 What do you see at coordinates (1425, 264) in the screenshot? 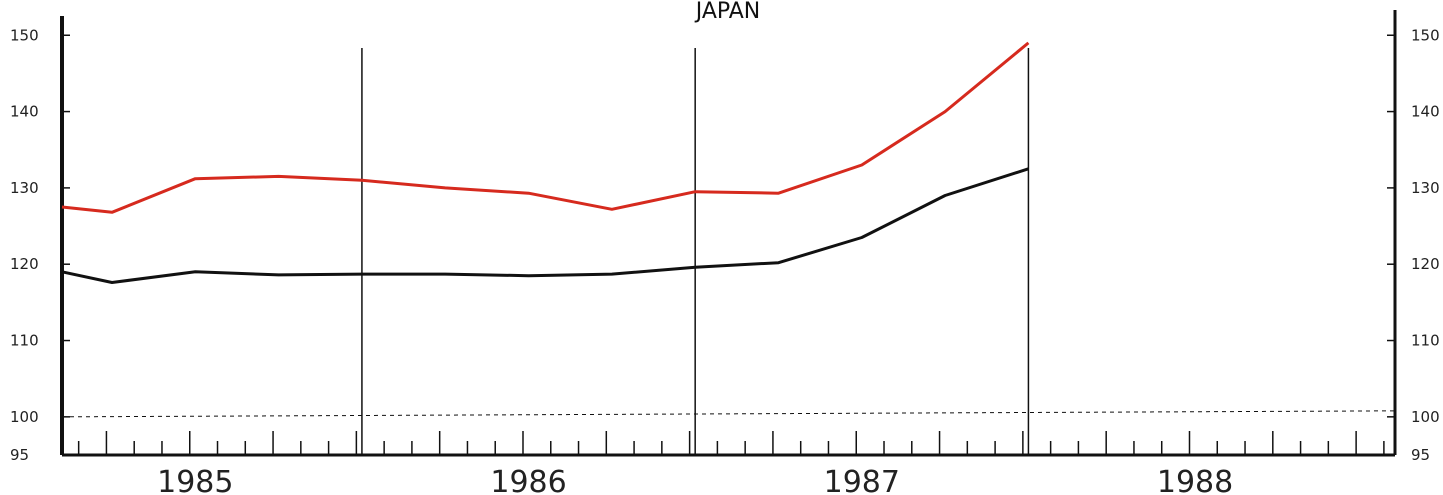
I see `y-tick-right-label: 120` at bounding box center [1425, 264].